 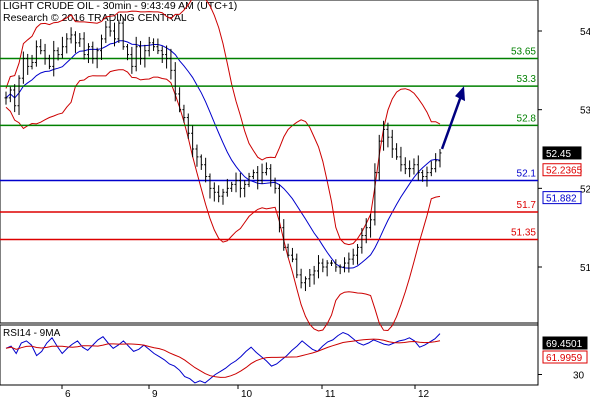 I want to click on level-label: 51.35, so click(x=523, y=232).